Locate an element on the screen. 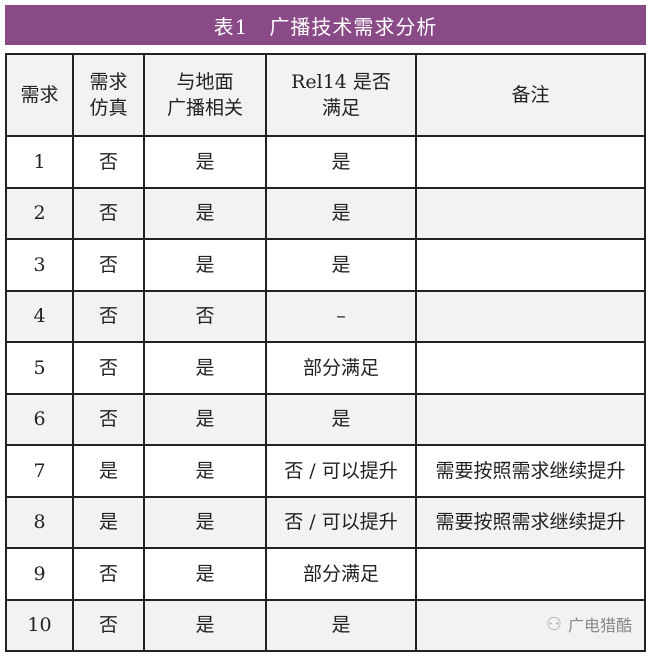 The image size is (652, 658). table-cell: 10 is located at coordinates (39, 625).